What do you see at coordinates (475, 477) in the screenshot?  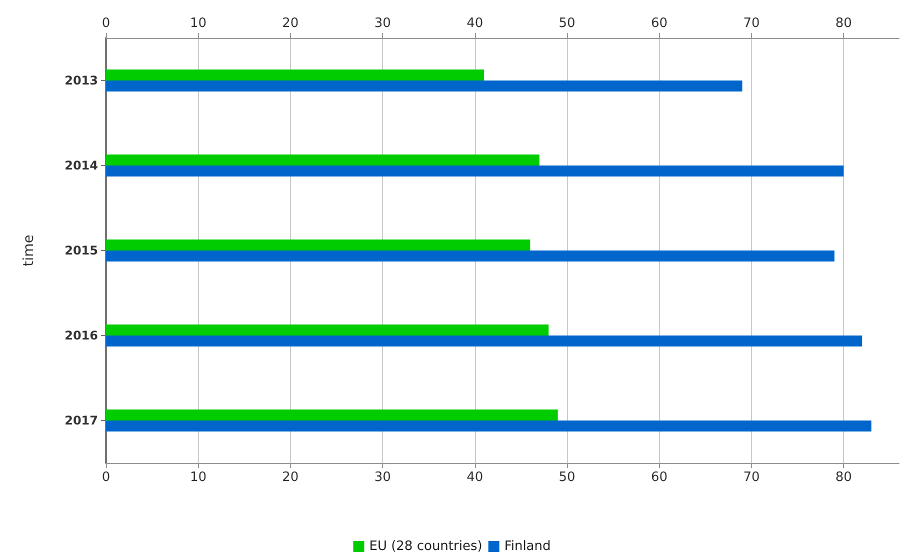 I see `x-tick-label: 40` at bounding box center [475, 477].